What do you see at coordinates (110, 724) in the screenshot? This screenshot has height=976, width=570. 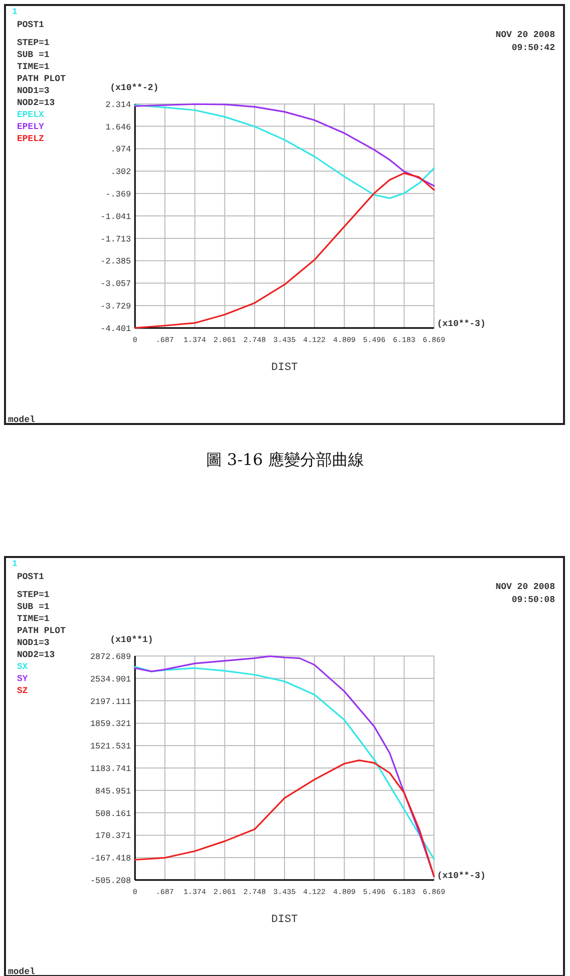 I see `y-tick-label: 1859.321` at bounding box center [110, 724].